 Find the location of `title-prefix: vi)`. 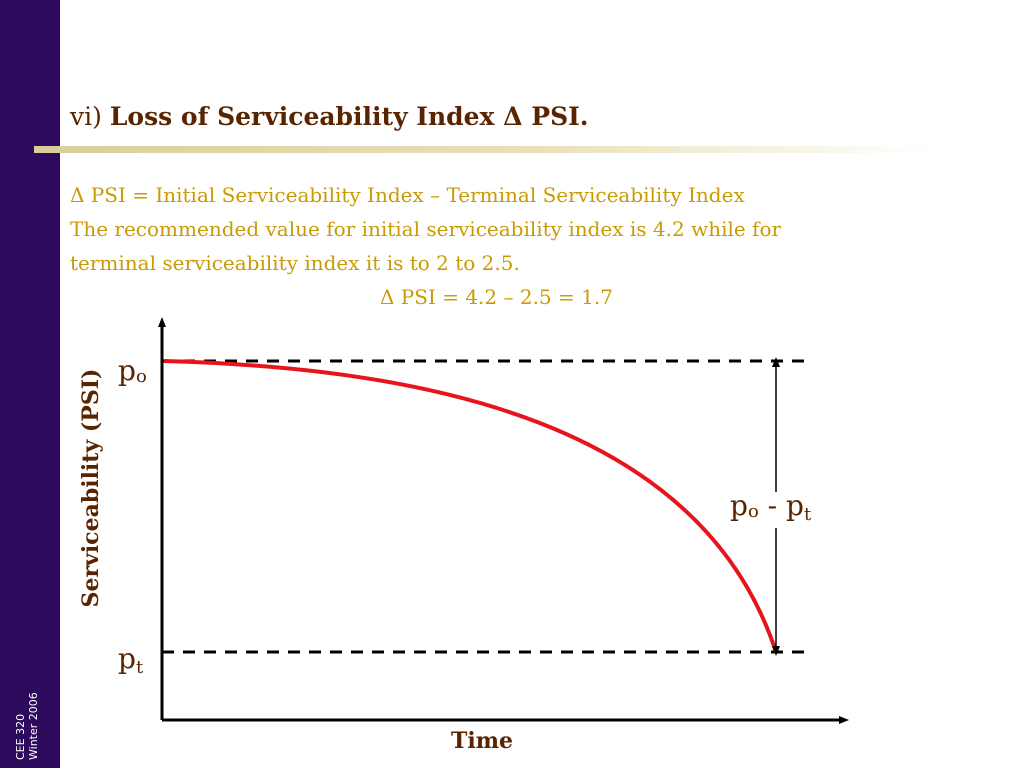

title-prefix: vi) is located at coordinates (86, 116).